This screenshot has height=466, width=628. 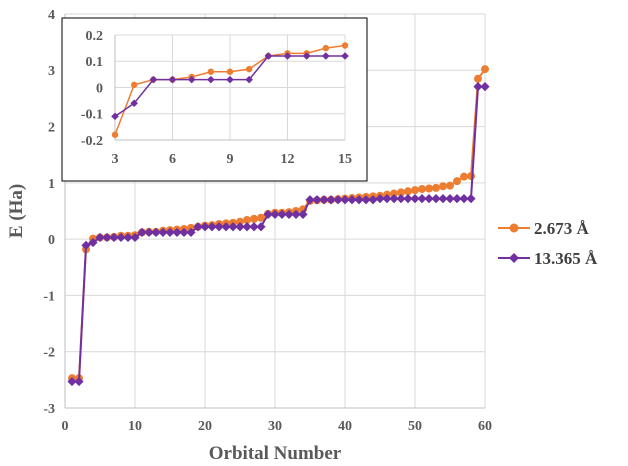 What do you see at coordinates (51, 127) in the screenshot?
I see `main-y-tick-label-5: 2` at bounding box center [51, 127].